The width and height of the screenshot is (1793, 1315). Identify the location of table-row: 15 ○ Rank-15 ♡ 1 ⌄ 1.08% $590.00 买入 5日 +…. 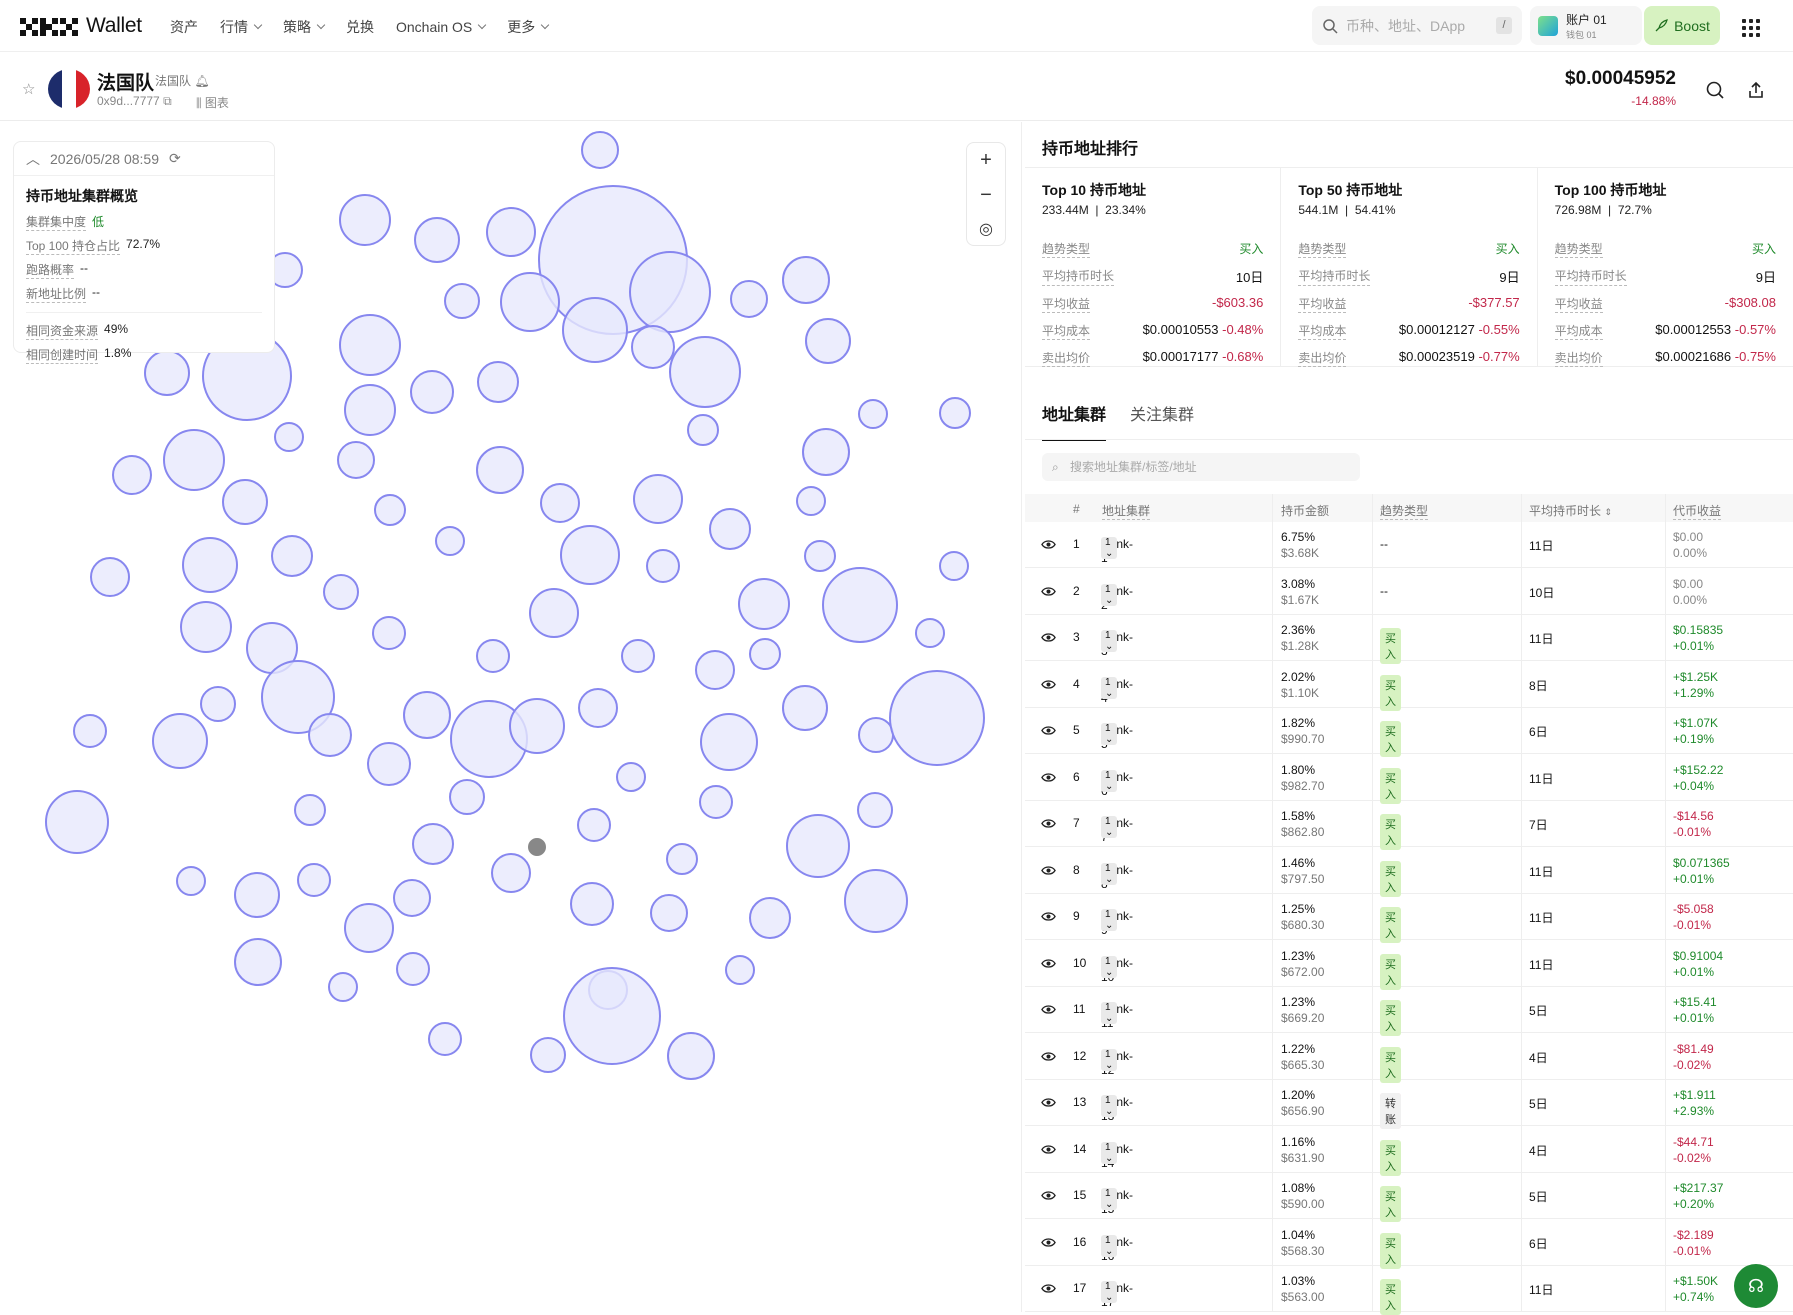
(1409, 1197).